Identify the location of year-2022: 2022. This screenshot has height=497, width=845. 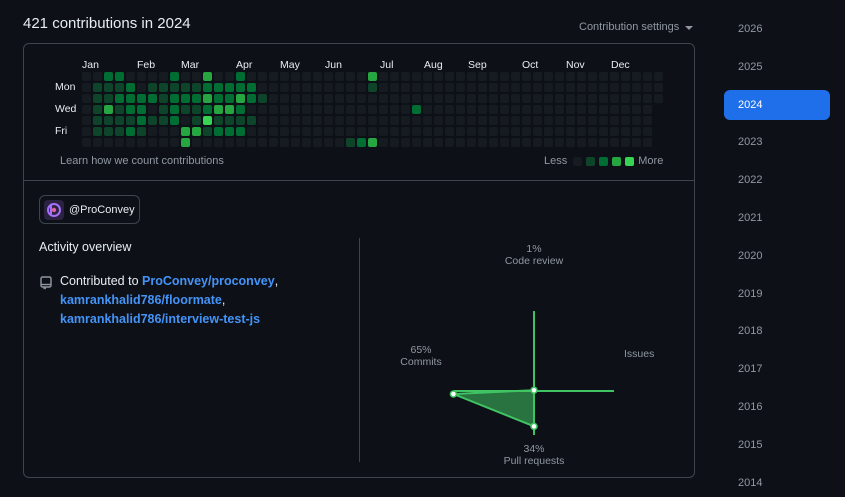
(750, 180).